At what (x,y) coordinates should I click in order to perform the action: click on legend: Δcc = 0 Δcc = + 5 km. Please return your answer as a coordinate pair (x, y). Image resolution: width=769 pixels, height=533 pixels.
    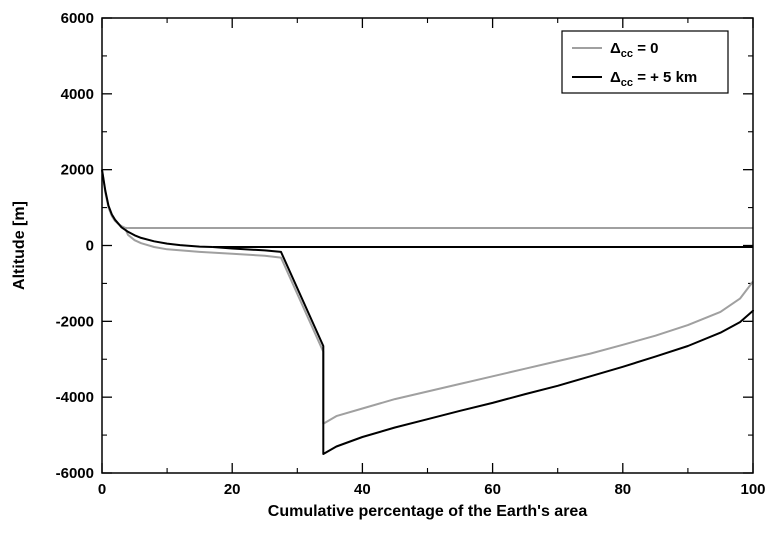
    Looking at the image, I should click on (645, 62).